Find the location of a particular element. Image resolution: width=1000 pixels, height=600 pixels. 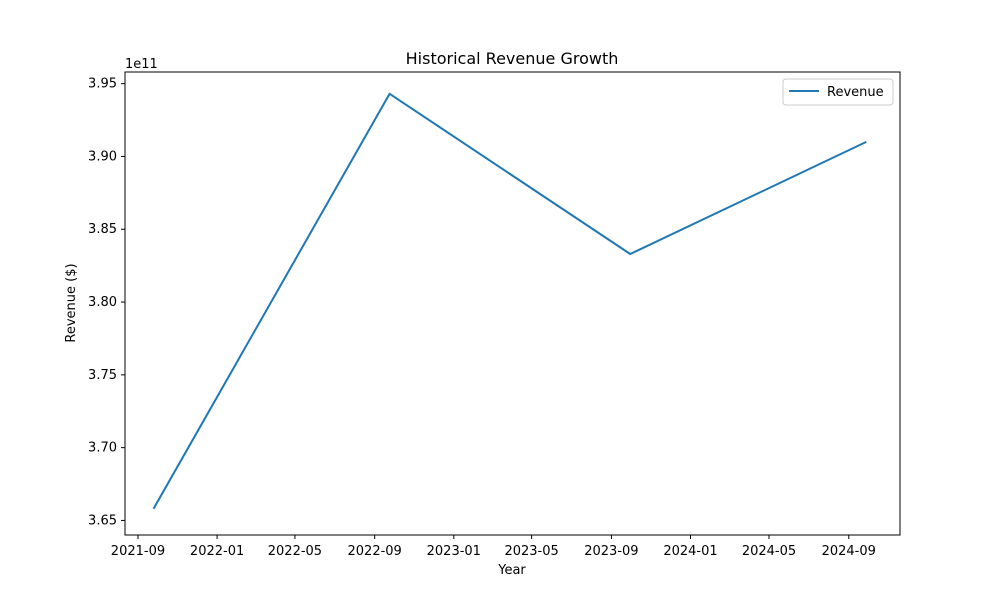

legend: Revenue is located at coordinates (838, 92).